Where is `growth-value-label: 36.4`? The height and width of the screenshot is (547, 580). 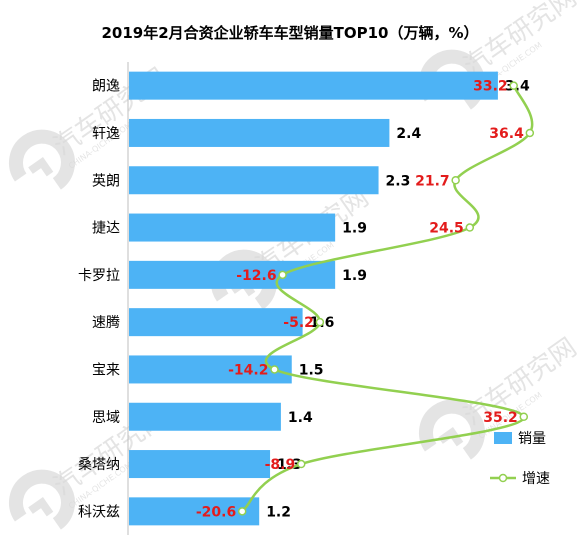 growth-value-label: 36.4 is located at coordinates (506, 134).